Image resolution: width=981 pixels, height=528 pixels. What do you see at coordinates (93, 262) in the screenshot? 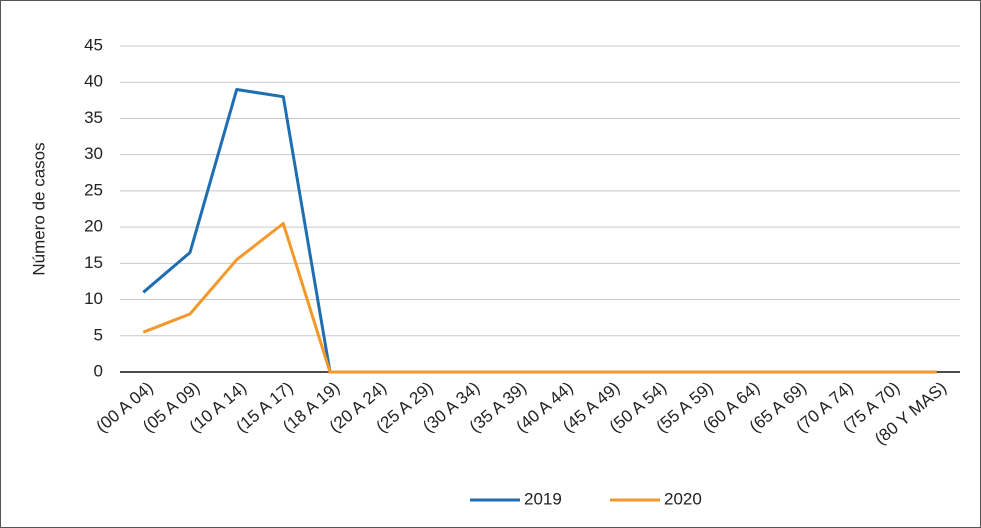
I see `y-tick-label: 15` at bounding box center [93, 262].